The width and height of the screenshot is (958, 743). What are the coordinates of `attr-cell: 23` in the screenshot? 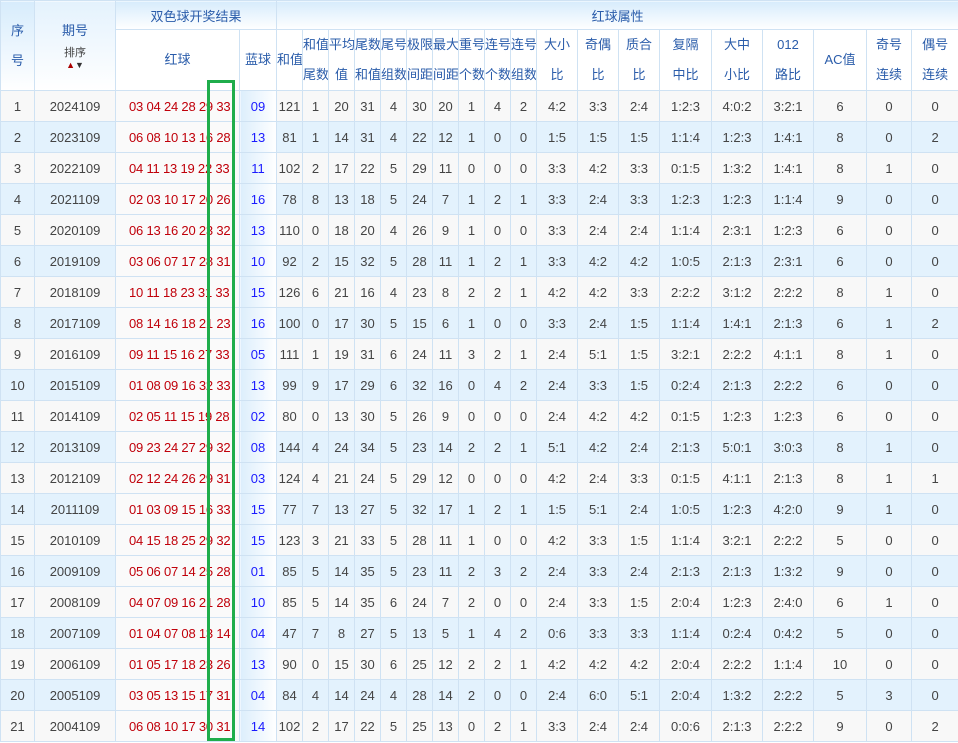 It's located at (420, 292).